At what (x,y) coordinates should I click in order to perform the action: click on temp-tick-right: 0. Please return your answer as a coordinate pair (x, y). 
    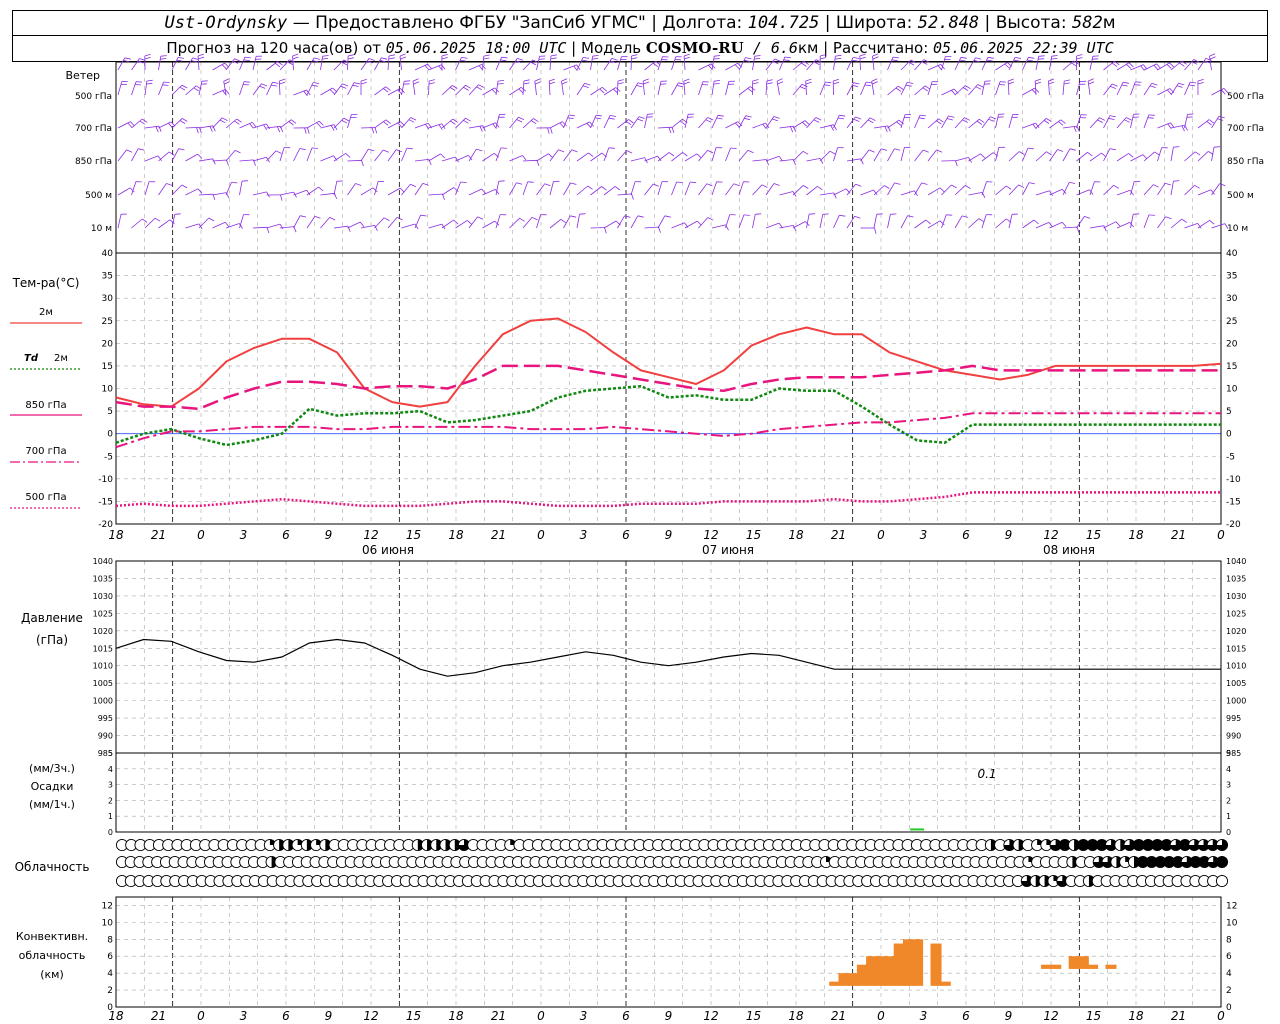
    Looking at the image, I should click on (1229, 435).